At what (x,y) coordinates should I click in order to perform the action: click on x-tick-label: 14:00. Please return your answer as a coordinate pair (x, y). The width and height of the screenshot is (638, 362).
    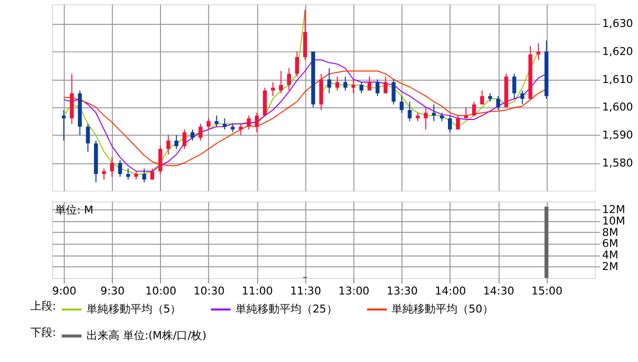
    Looking at the image, I should click on (450, 291).